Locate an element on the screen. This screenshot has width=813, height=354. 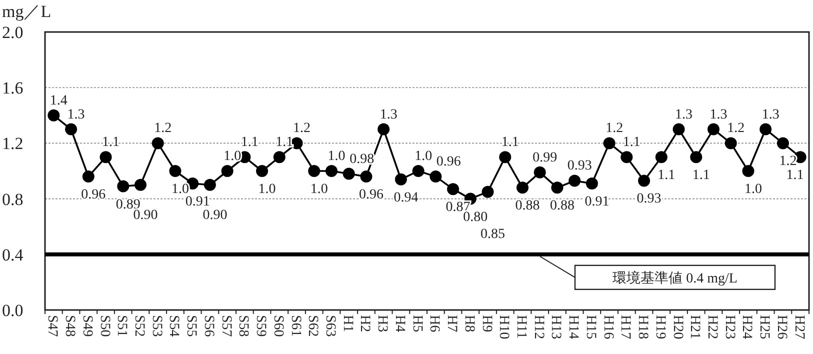
x-tick-label: H14 is located at coordinates (573, 327).